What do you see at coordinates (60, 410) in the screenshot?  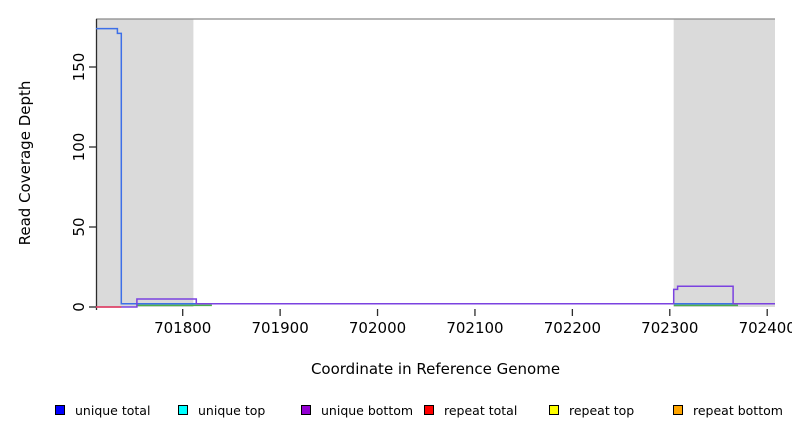 I see `unique-total-swatch-icon` at bounding box center [60, 410].